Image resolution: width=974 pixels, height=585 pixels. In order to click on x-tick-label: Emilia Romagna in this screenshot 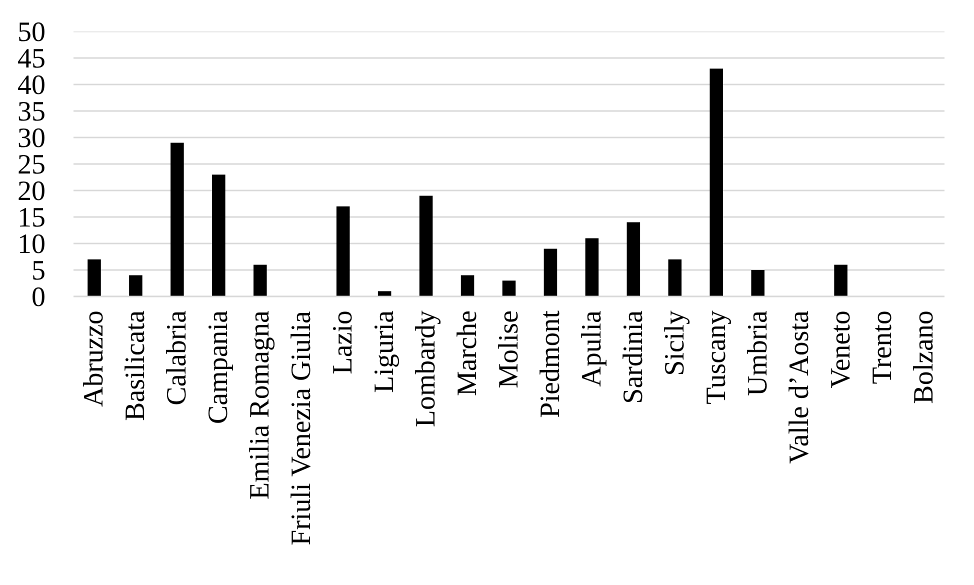, I will do `click(260, 405)`.